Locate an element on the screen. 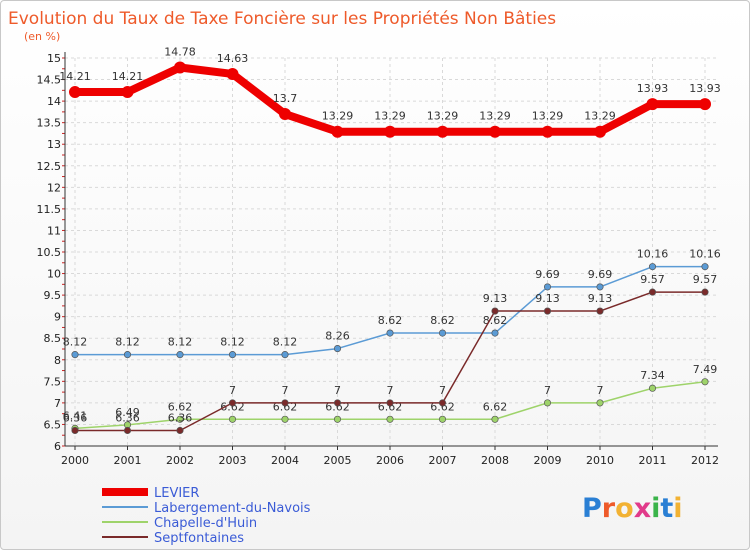  legend-label-3: Septfontaines is located at coordinates (199, 538).